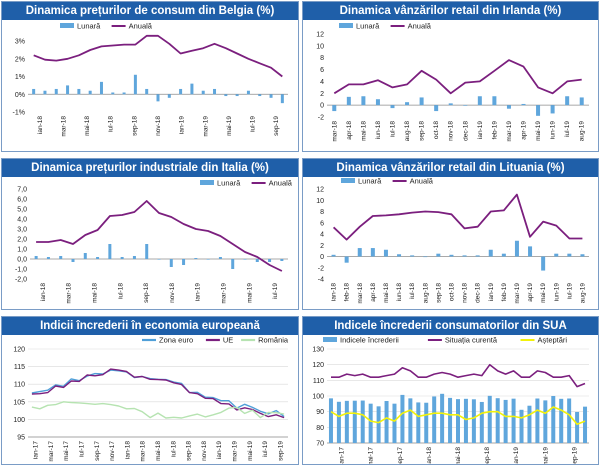 This screenshot has height=466, width=600. Describe the element at coordinates (22, 220) in the screenshot. I see `y-tick-label: 4,0` at that location.